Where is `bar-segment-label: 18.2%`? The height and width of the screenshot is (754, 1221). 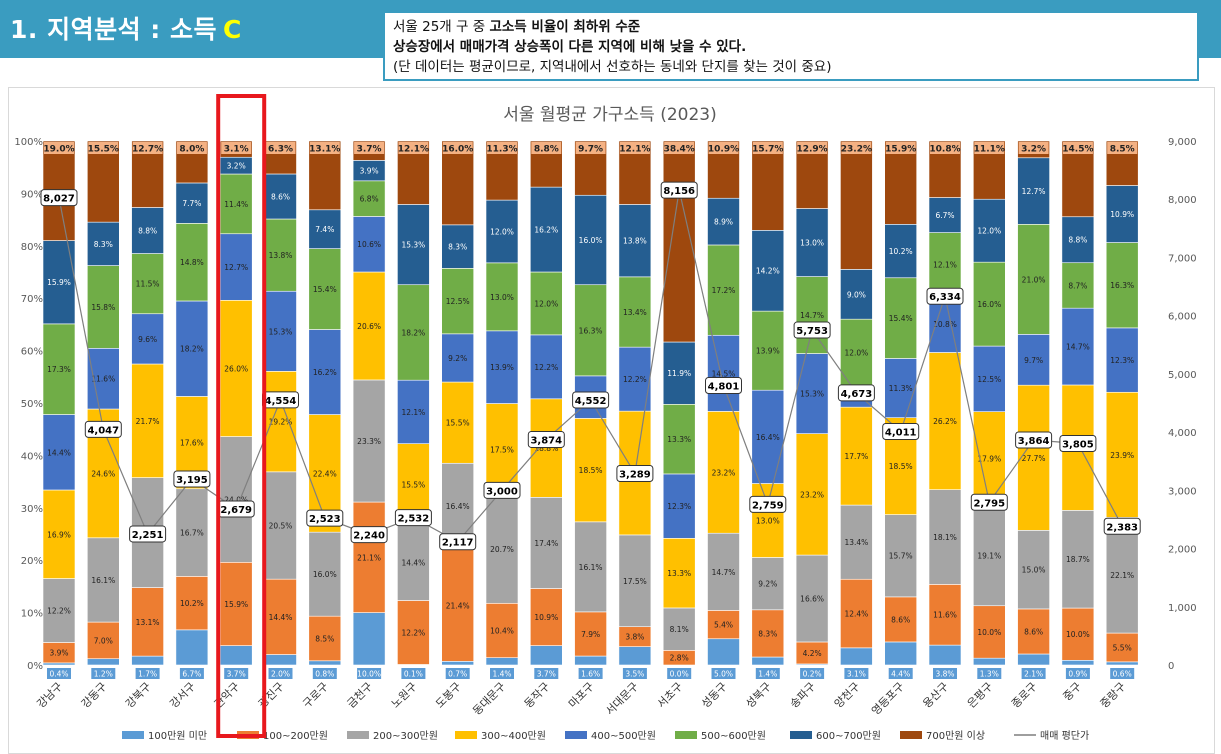
bar-segment-label: 18.2% is located at coordinates (192, 349).